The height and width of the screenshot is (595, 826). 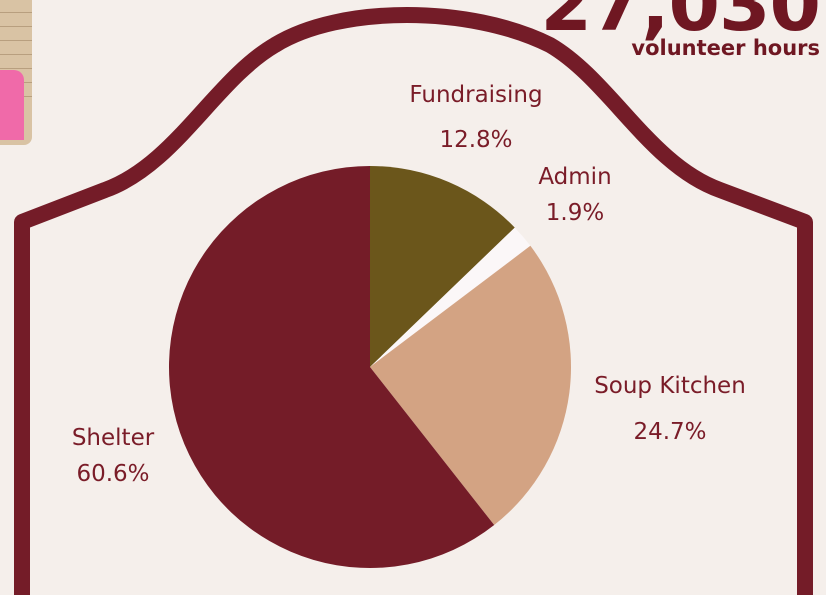 I want to click on label-fundraising-value: 12.8%, so click(x=476, y=140).